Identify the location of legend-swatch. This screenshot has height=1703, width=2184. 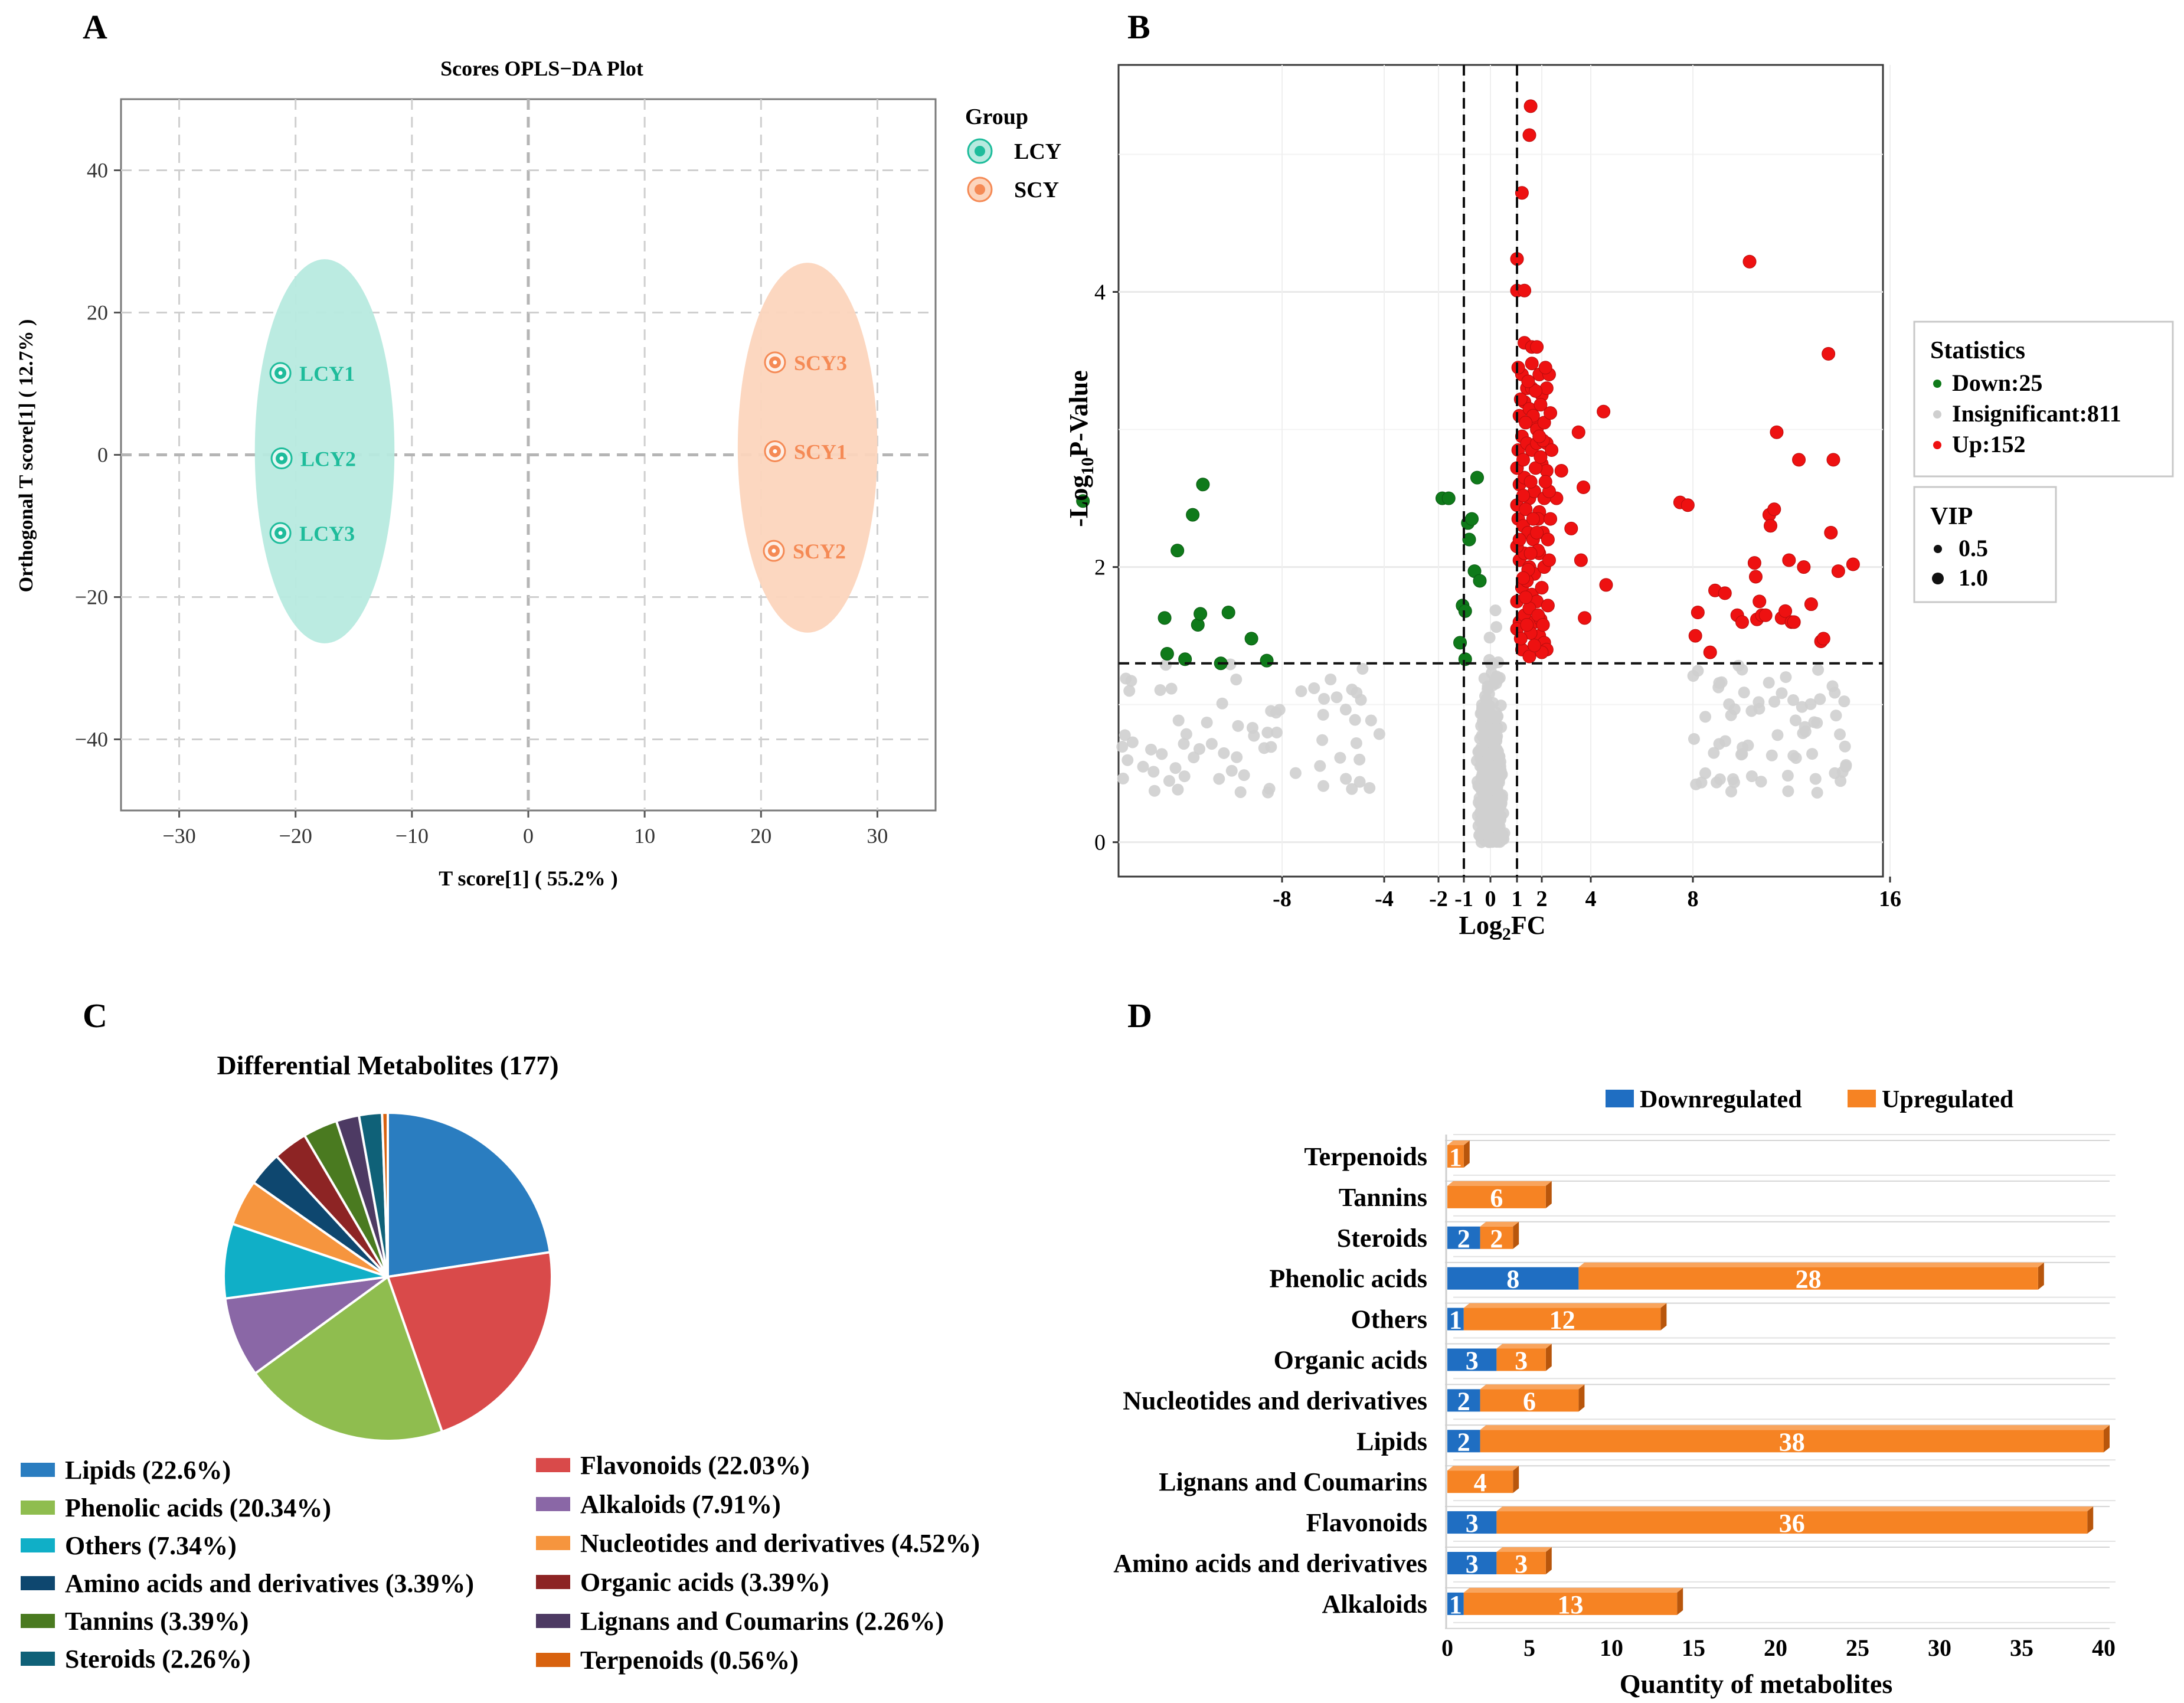
(38, 1659).